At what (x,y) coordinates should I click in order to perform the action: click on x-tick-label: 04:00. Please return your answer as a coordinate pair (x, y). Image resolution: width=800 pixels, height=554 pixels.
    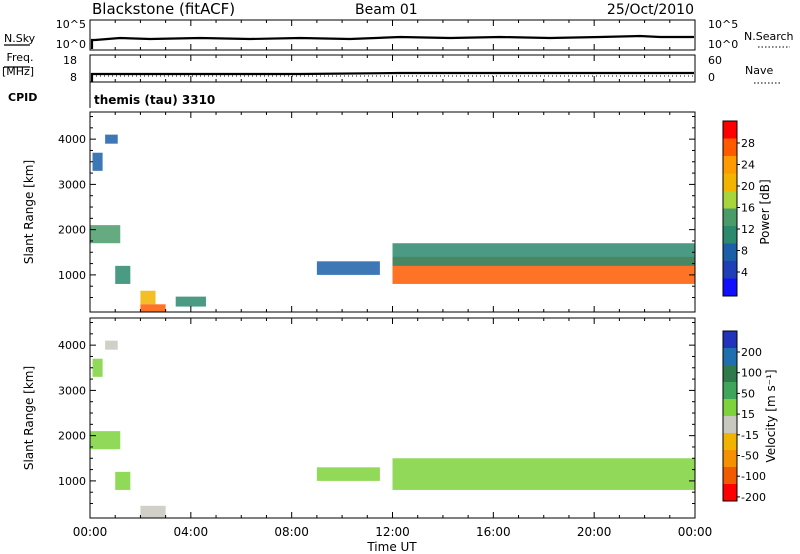
    Looking at the image, I should click on (191, 532).